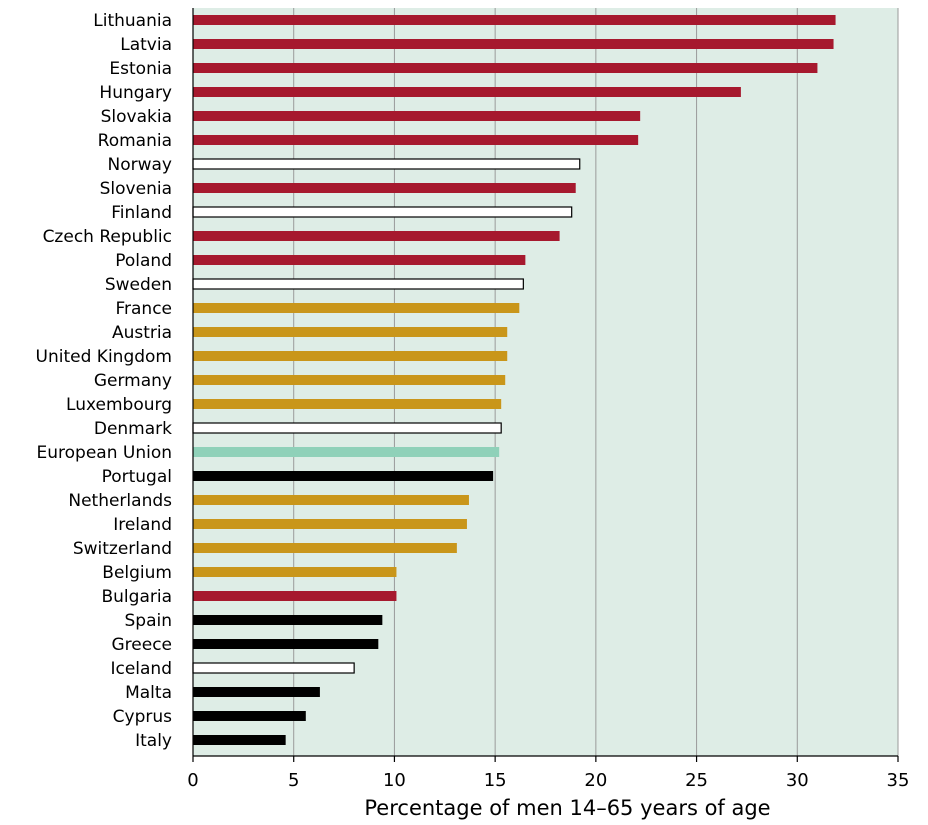  Describe the element at coordinates (142, 333) in the screenshot. I see `category-label: Austria` at that location.